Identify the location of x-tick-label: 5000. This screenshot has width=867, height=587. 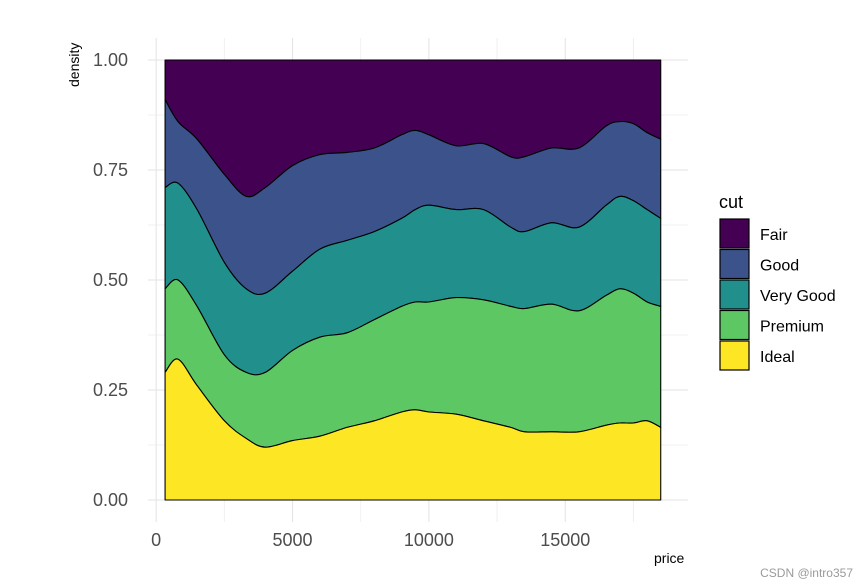
(293, 540).